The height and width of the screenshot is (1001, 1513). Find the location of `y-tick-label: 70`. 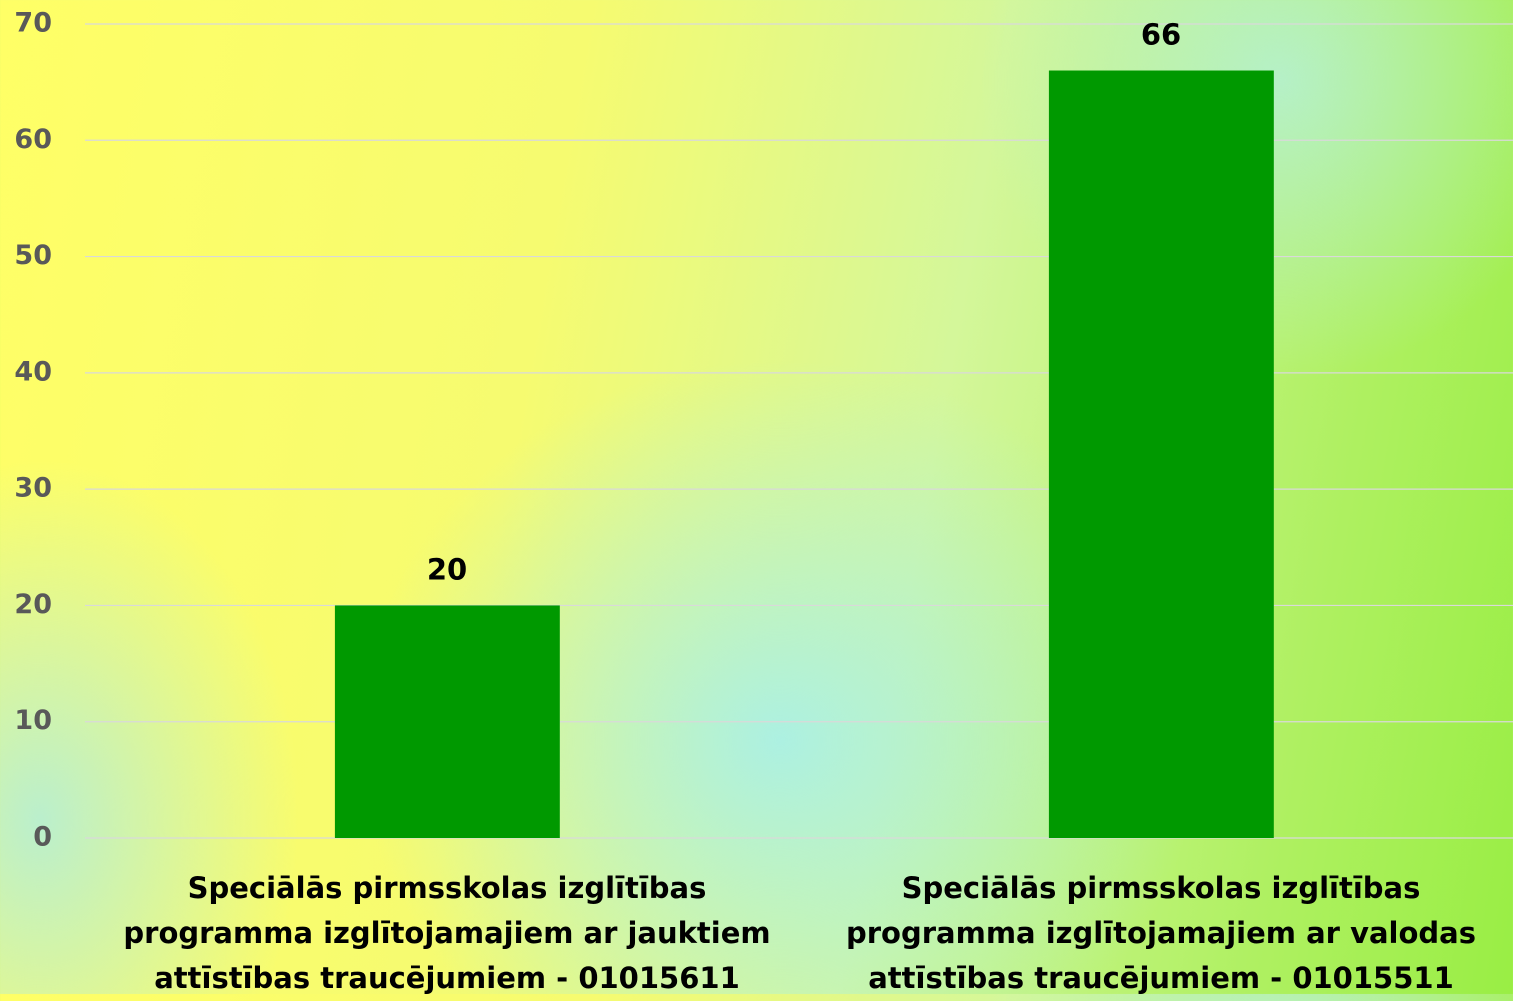

y-tick-label: 70 is located at coordinates (33, 23).